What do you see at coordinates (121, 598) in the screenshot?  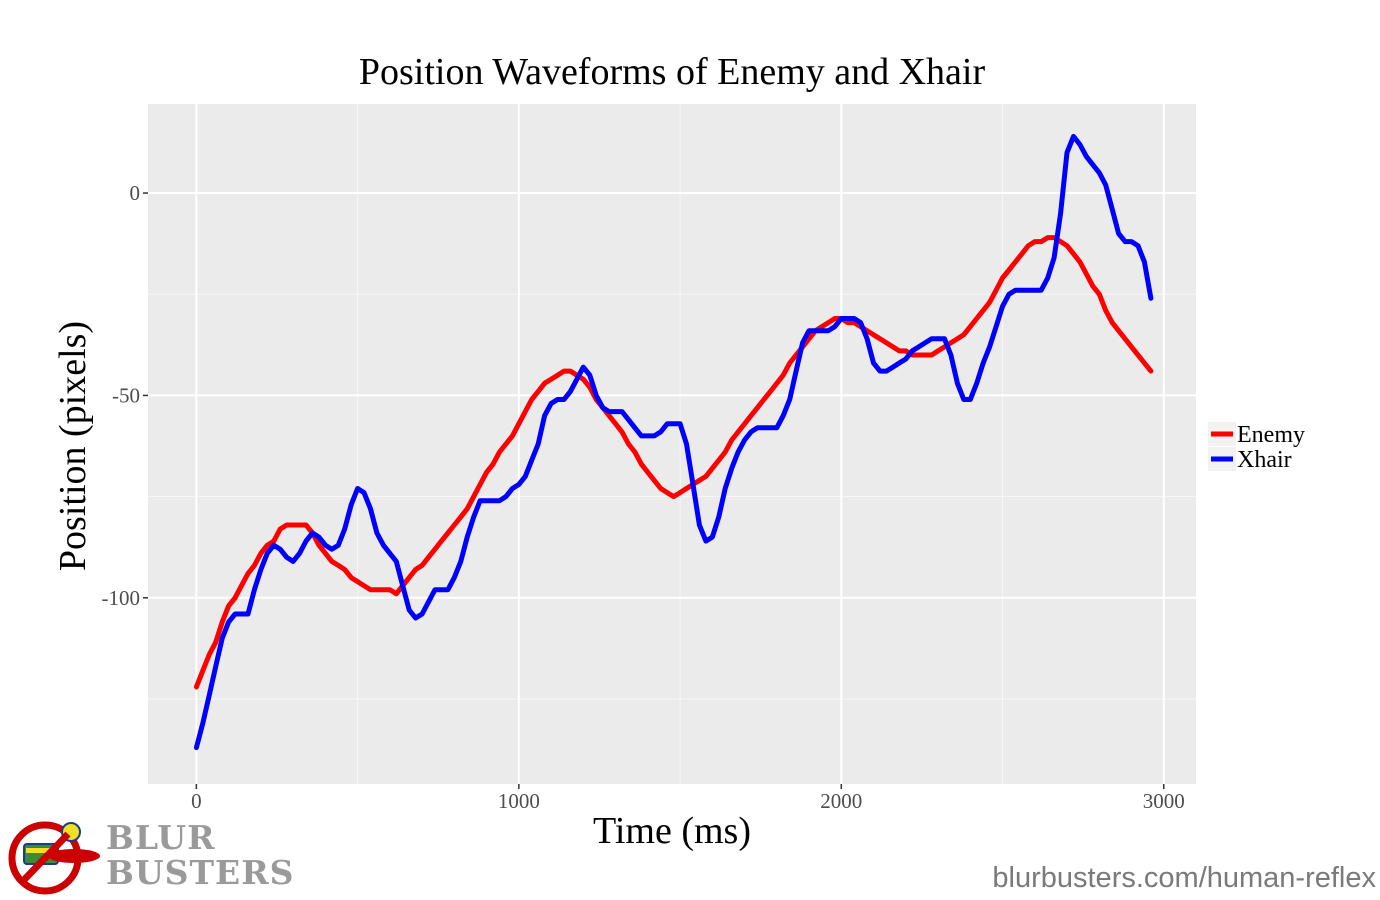 I see `y-tick-label: -100` at bounding box center [121, 598].